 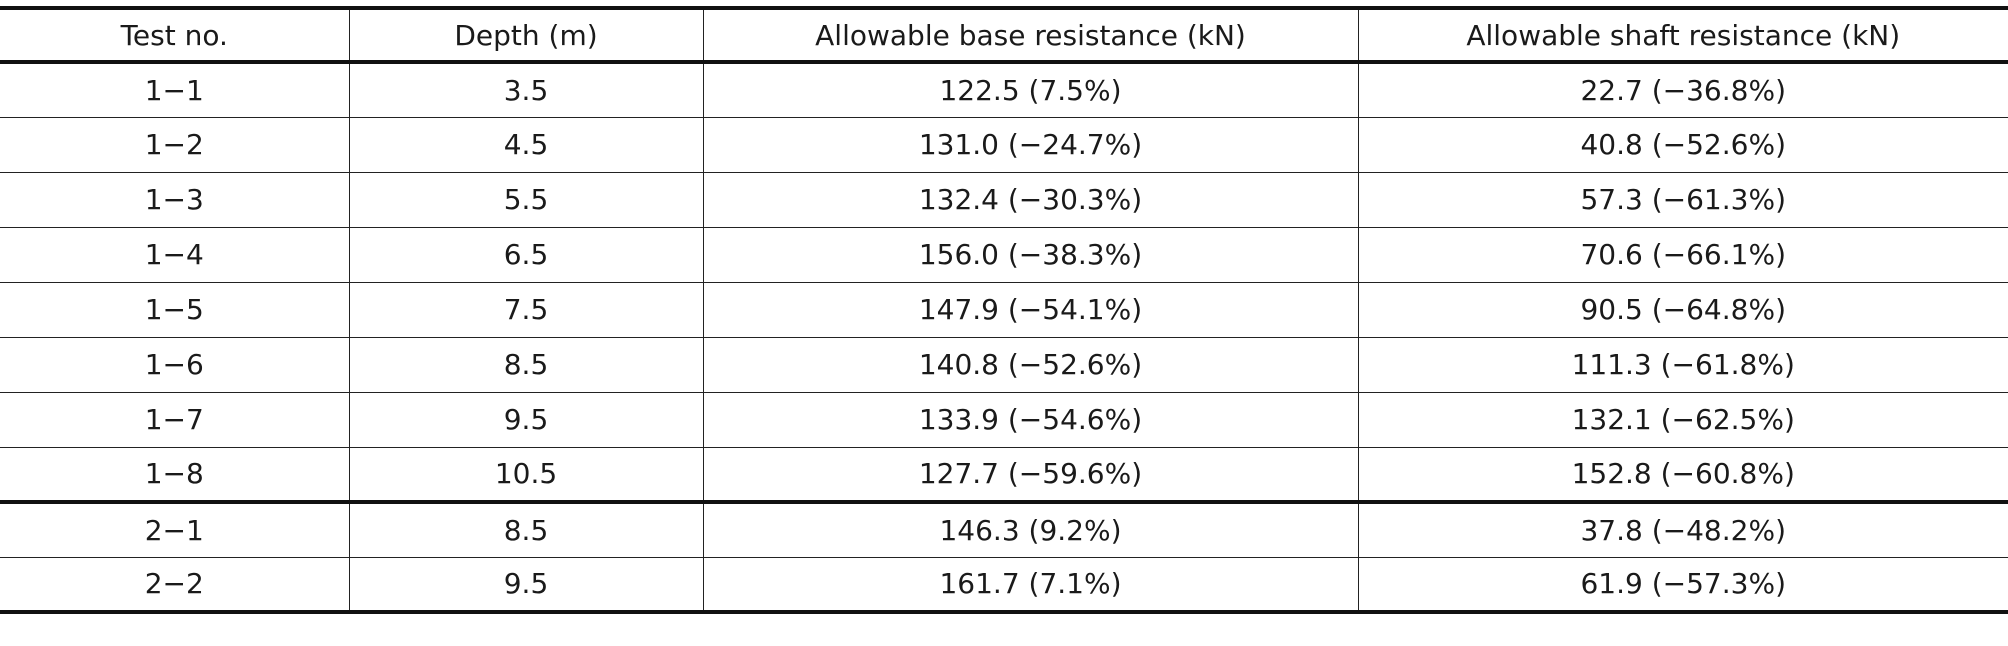 What do you see at coordinates (1030, 584) in the screenshot?
I see `table-cell: 161.7 (7.1%)` at bounding box center [1030, 584].